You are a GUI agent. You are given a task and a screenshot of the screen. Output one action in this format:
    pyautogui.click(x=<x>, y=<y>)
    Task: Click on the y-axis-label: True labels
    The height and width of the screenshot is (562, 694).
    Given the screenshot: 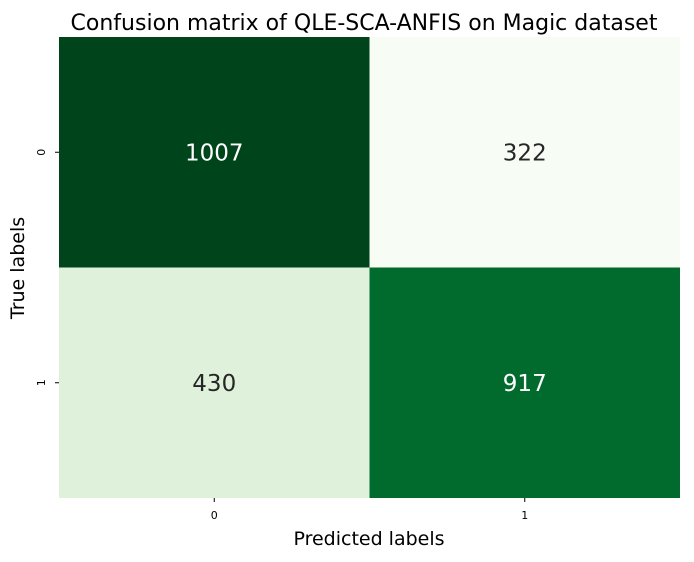 What is the action you would take?
    pyautogui.click(x=18, y=268)
    